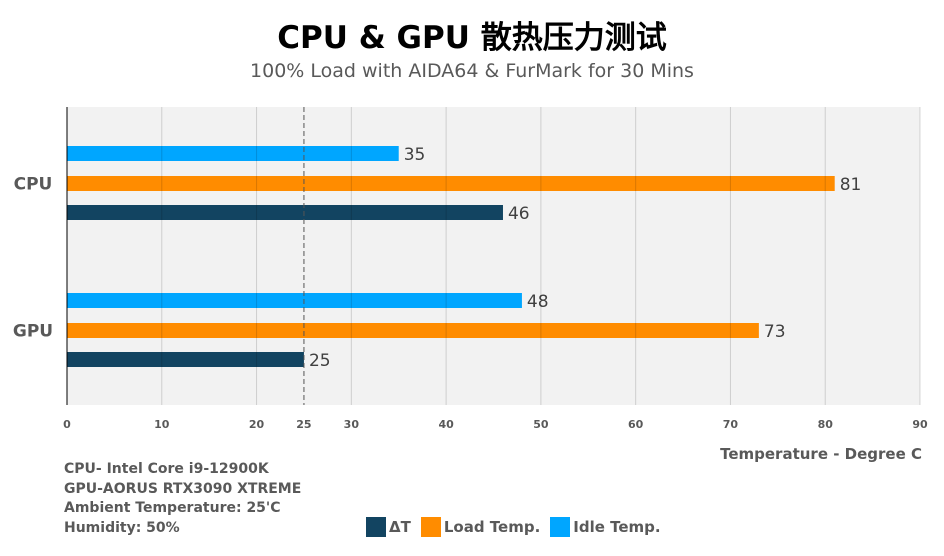 The width and height of the screenshot is (944, 556). I want to click on category-label: CPU, so click(33, 185).